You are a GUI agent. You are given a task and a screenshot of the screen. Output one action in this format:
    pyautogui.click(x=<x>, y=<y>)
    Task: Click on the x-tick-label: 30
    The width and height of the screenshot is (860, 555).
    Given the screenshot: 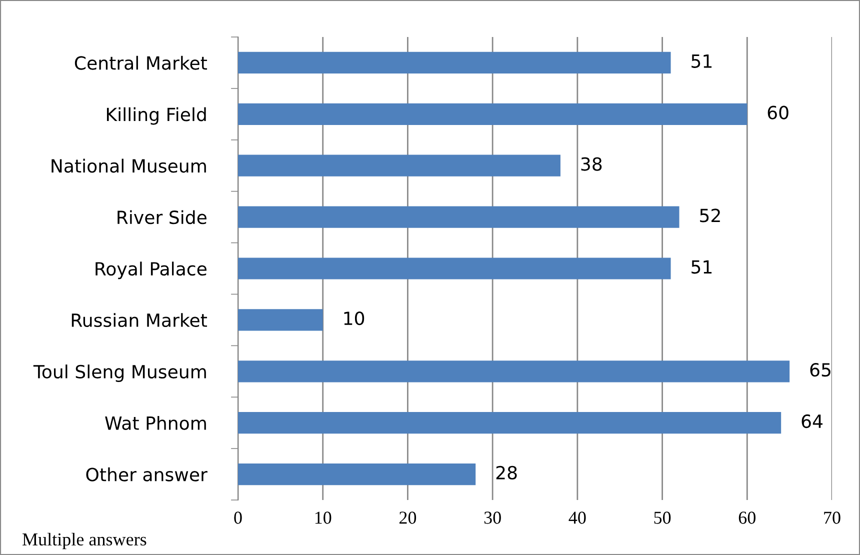 What is the action you would take?
    pyautogui.click(x=492, y=518)
    